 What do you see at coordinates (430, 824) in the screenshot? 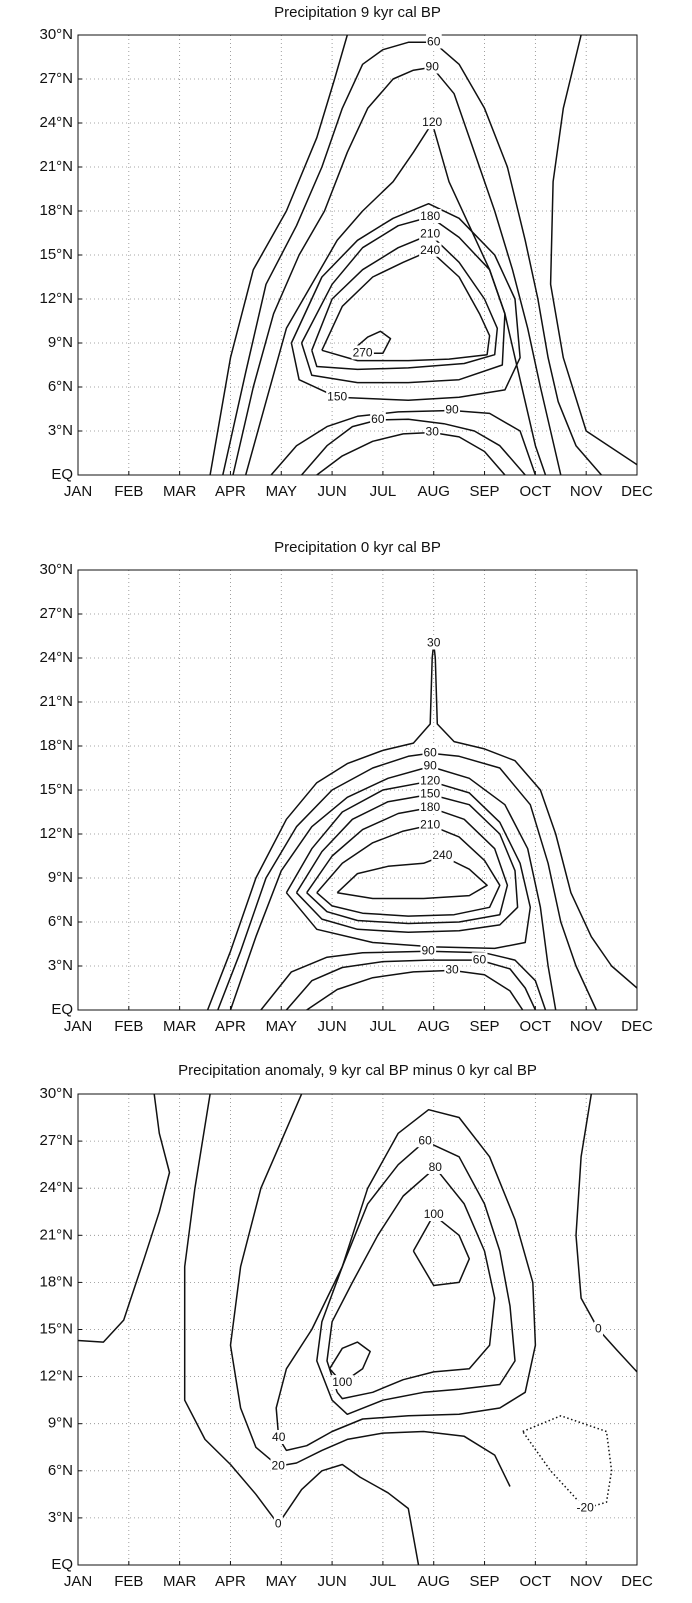
I see `contour-label: 210` at bounding box center [430, 824].